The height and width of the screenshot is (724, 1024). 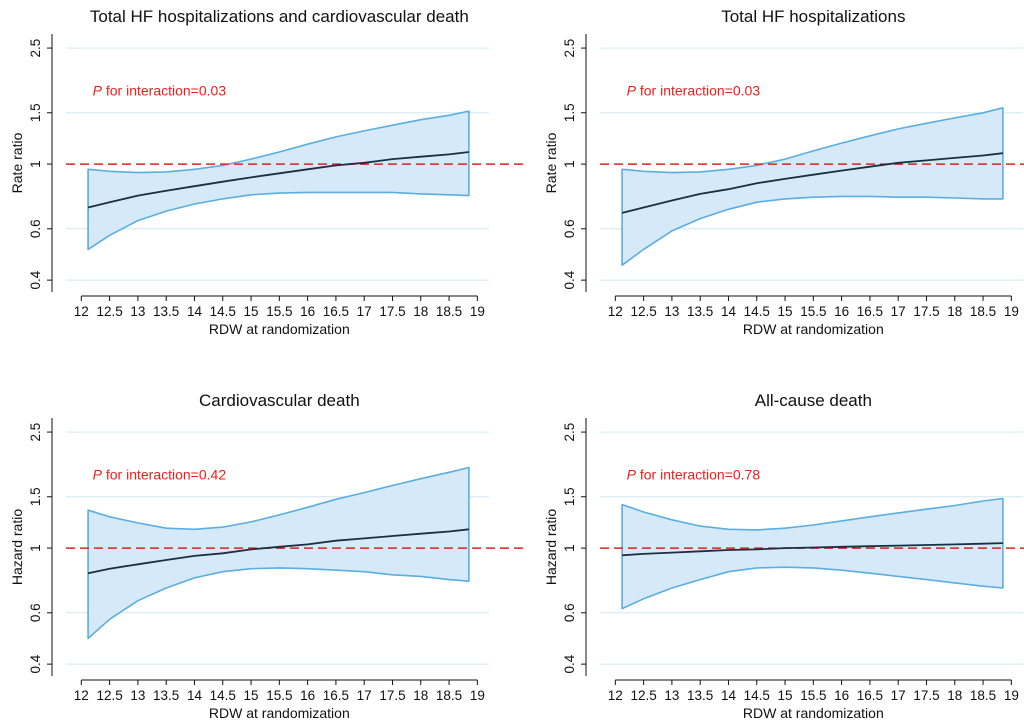 What do you see at coordinates (813, 16) in the screenshot?
I see `chart-title: Total HF hospitalizations` at bounding box center [813, 16].